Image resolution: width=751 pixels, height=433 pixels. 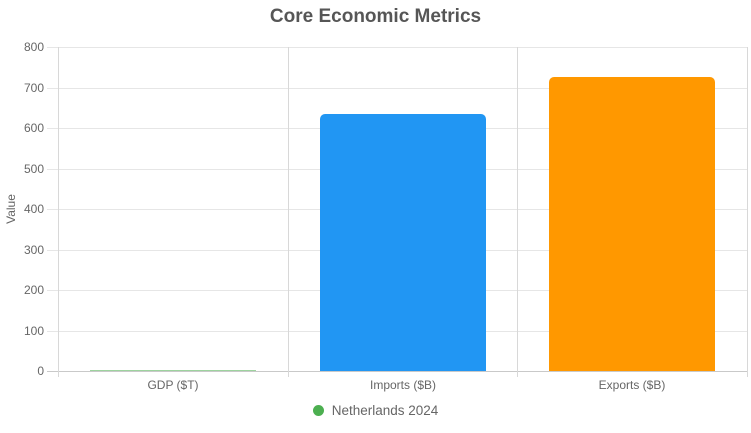 I want to click on legend-marker-icon, so click(x=318, y=410).